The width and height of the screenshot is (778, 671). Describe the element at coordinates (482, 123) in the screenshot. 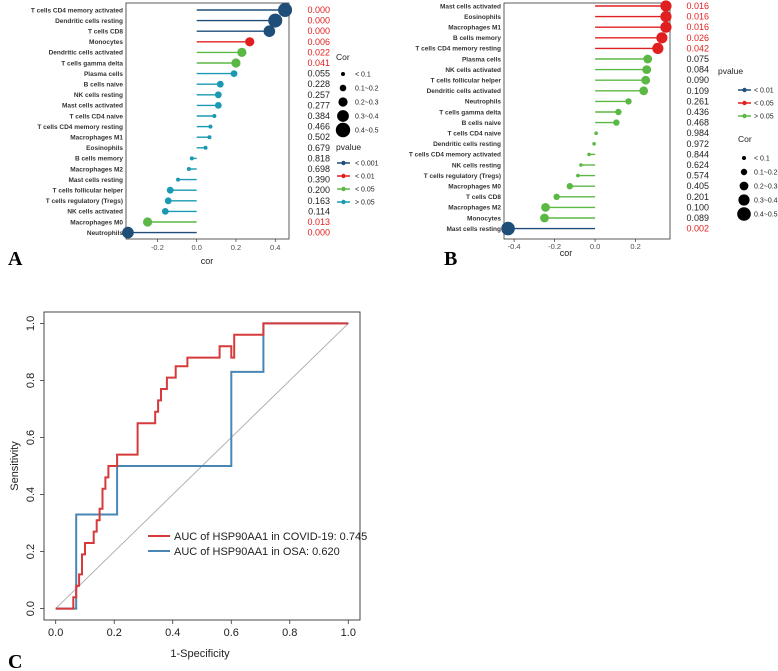

I see `panel-b-row-label: B cells naive` at that location.